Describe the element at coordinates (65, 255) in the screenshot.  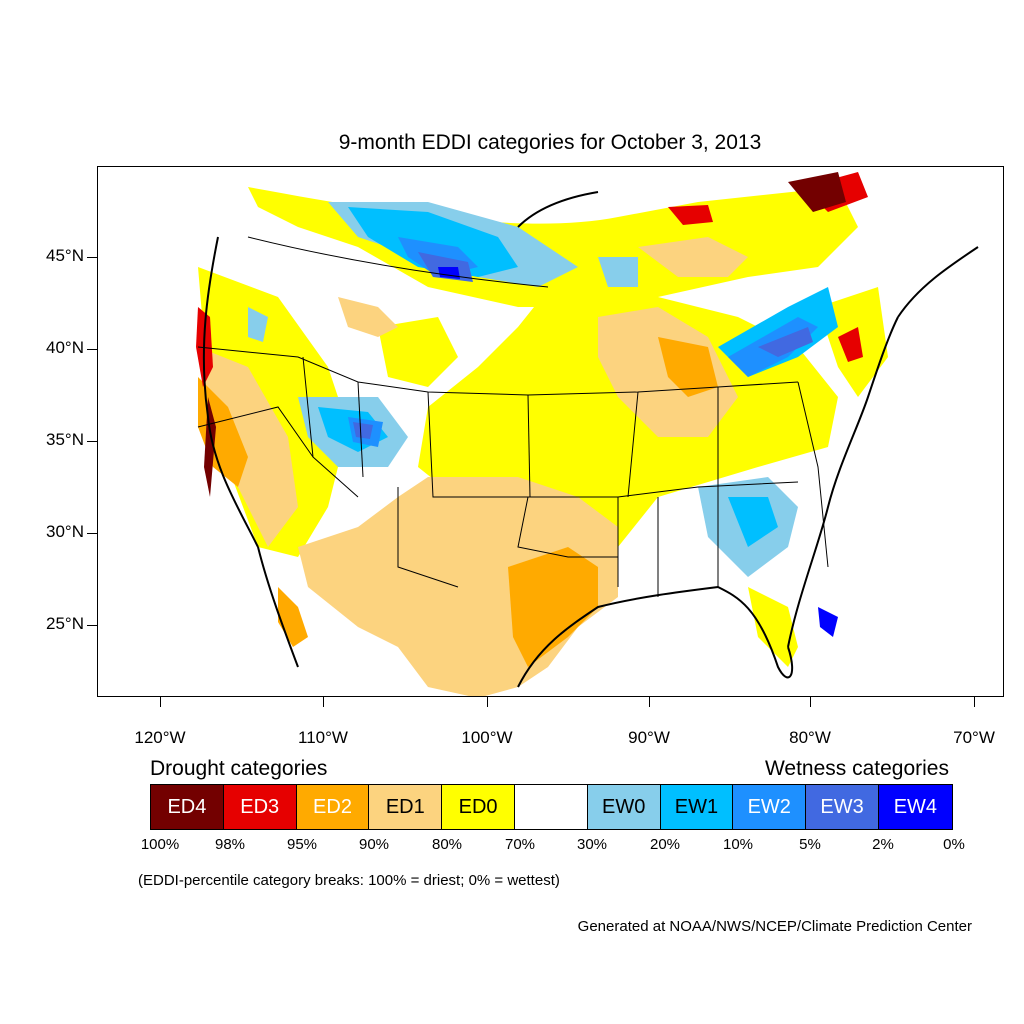
I see `lat-label-45n: 45°N` at that location.